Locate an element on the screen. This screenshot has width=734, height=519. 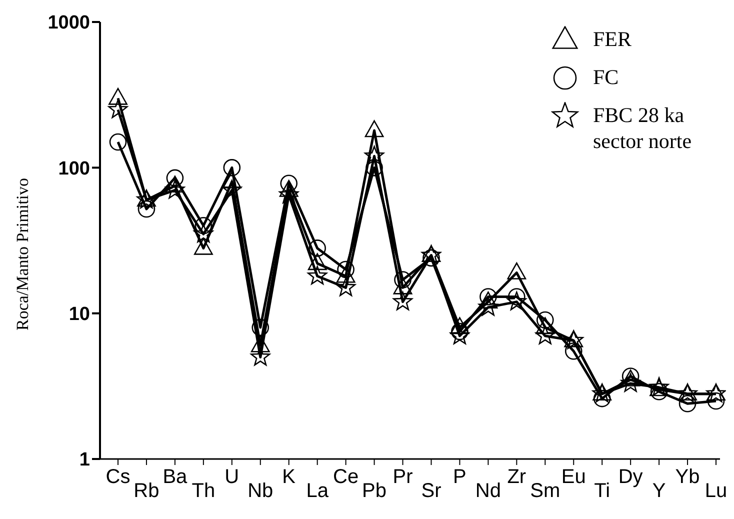
x-tick-label: Zr is located at coordinates (516, 477).